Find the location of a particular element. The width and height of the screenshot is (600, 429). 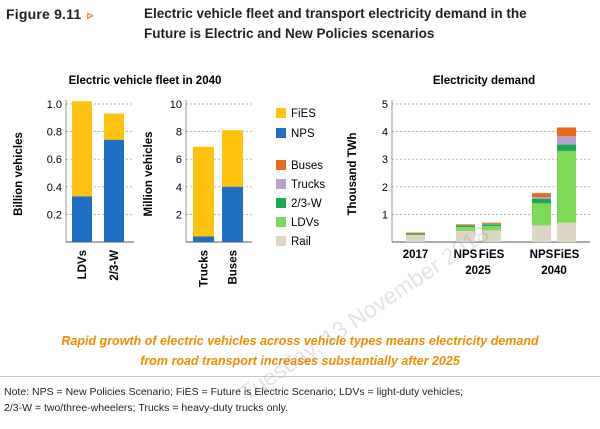

bar-trucks-fies-2040 is located at coordinates (566, 140).